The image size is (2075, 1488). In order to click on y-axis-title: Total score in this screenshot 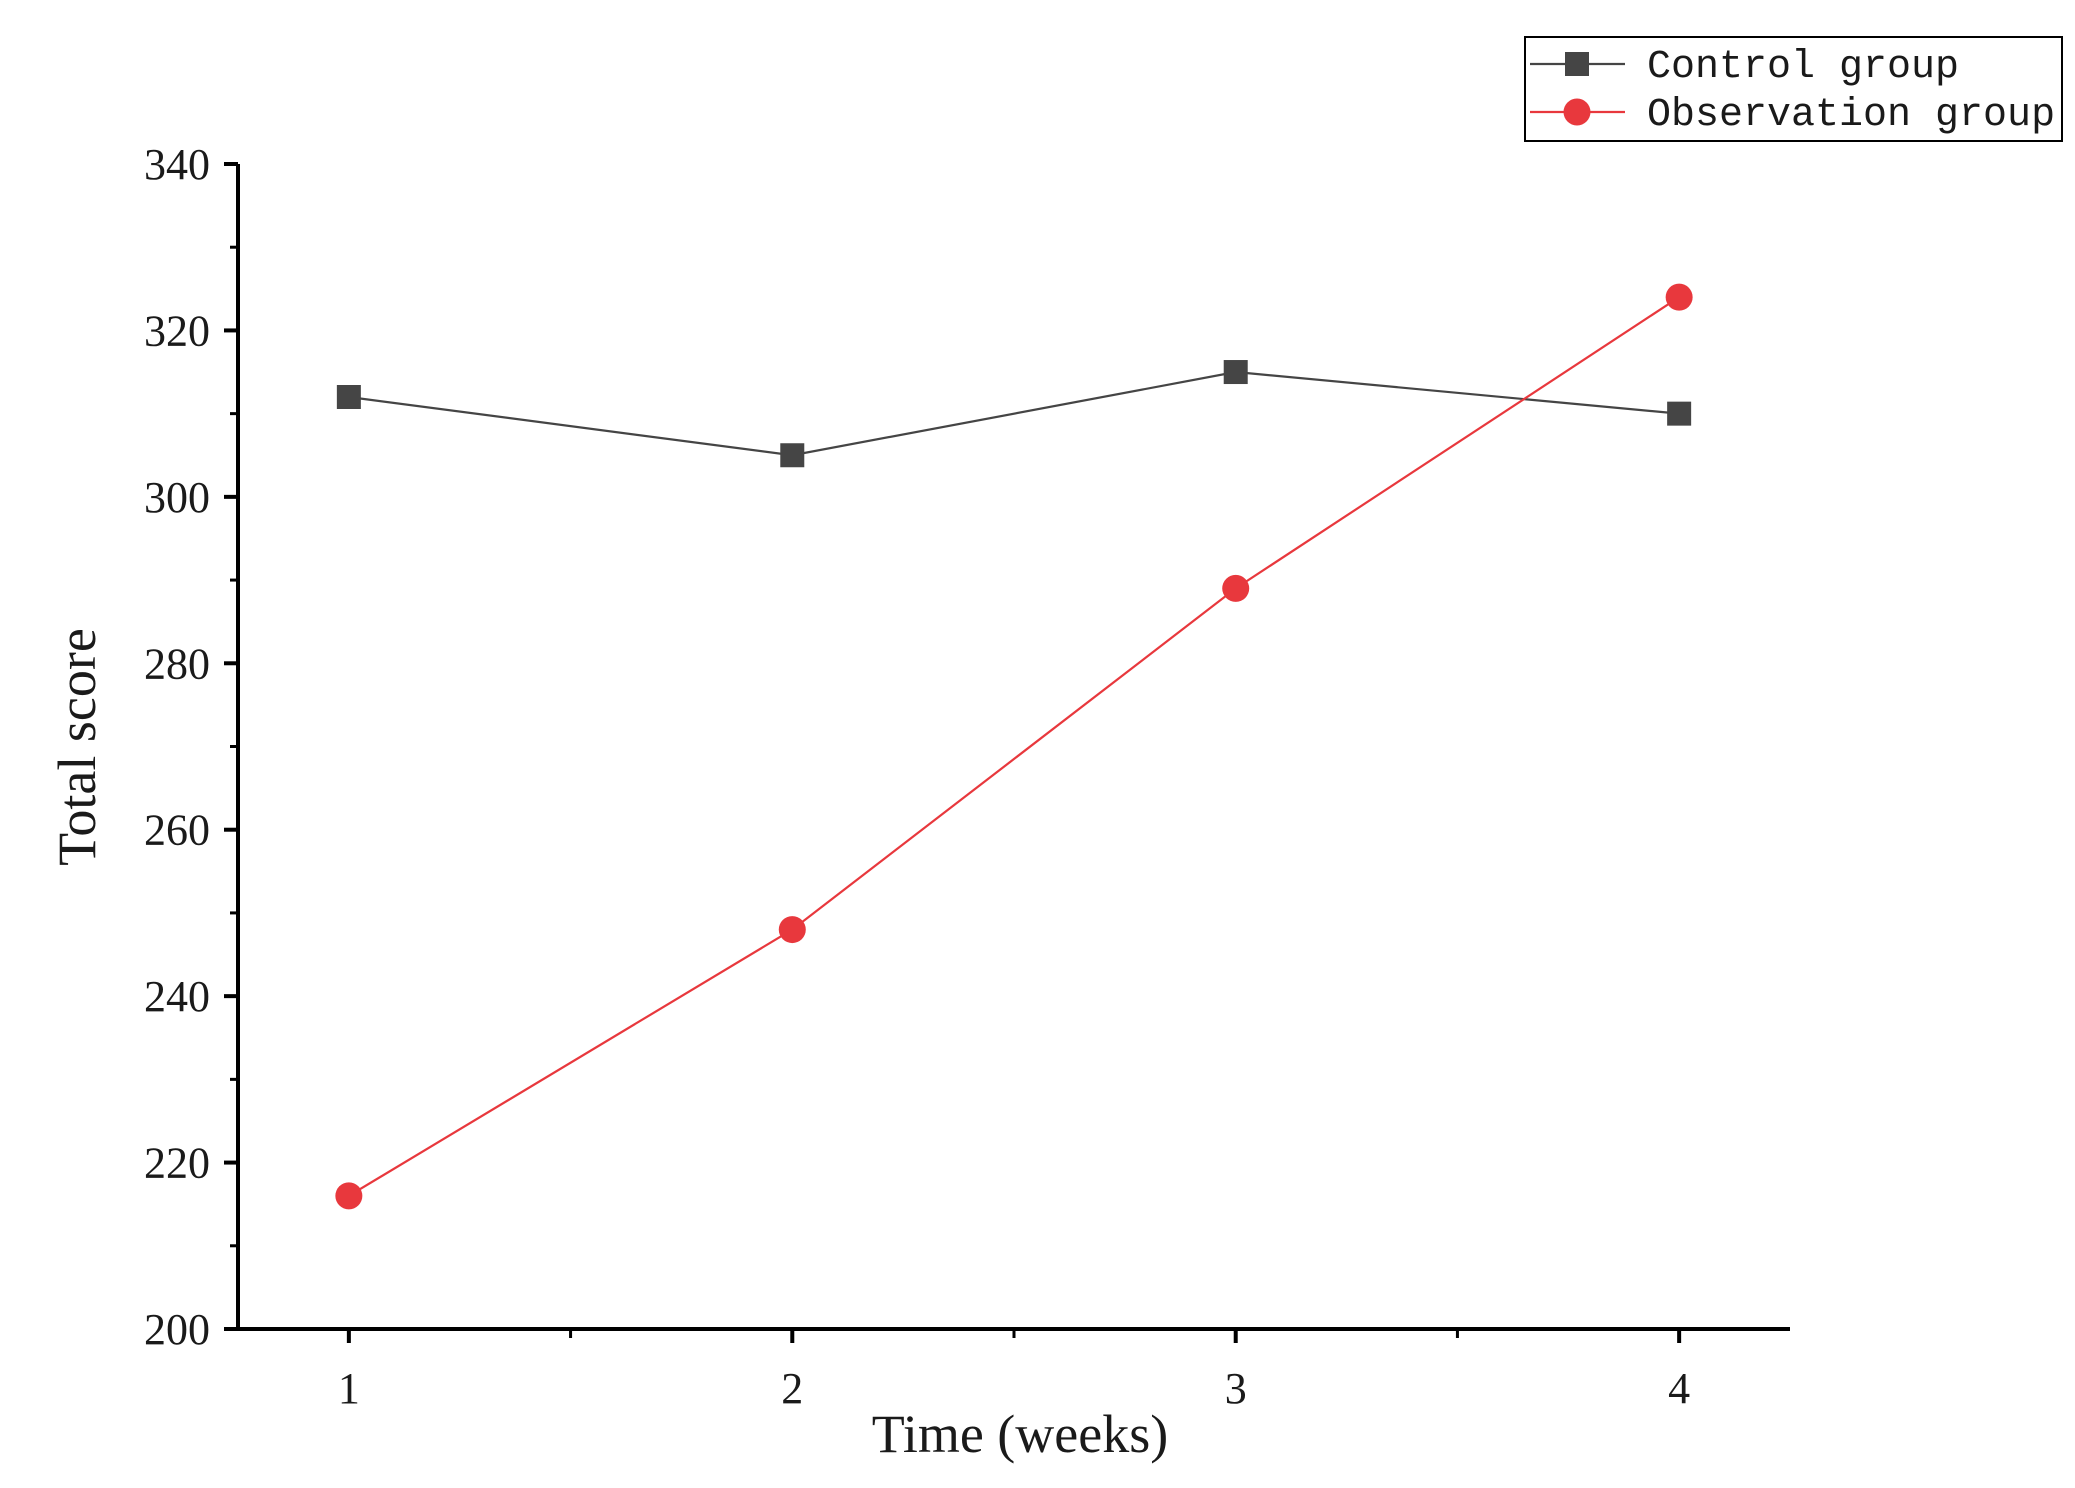, I will do `click(77, 747)`.